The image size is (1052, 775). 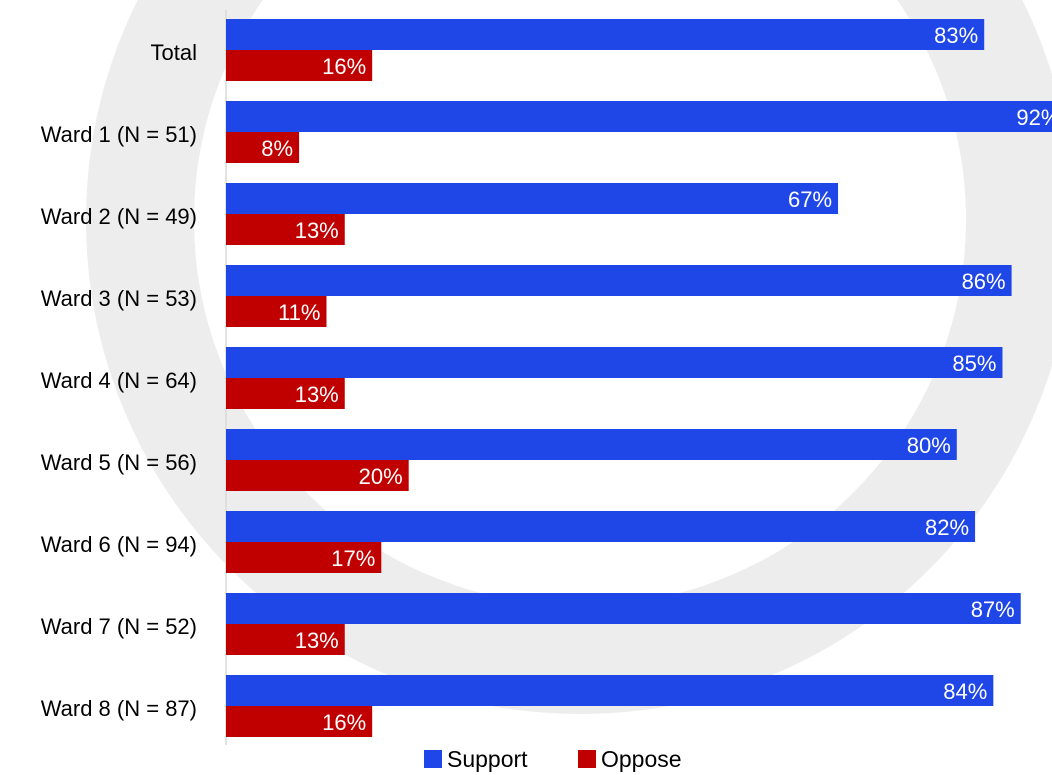 I want to click on support-value-label: 87%, so click(x=993, y=609).